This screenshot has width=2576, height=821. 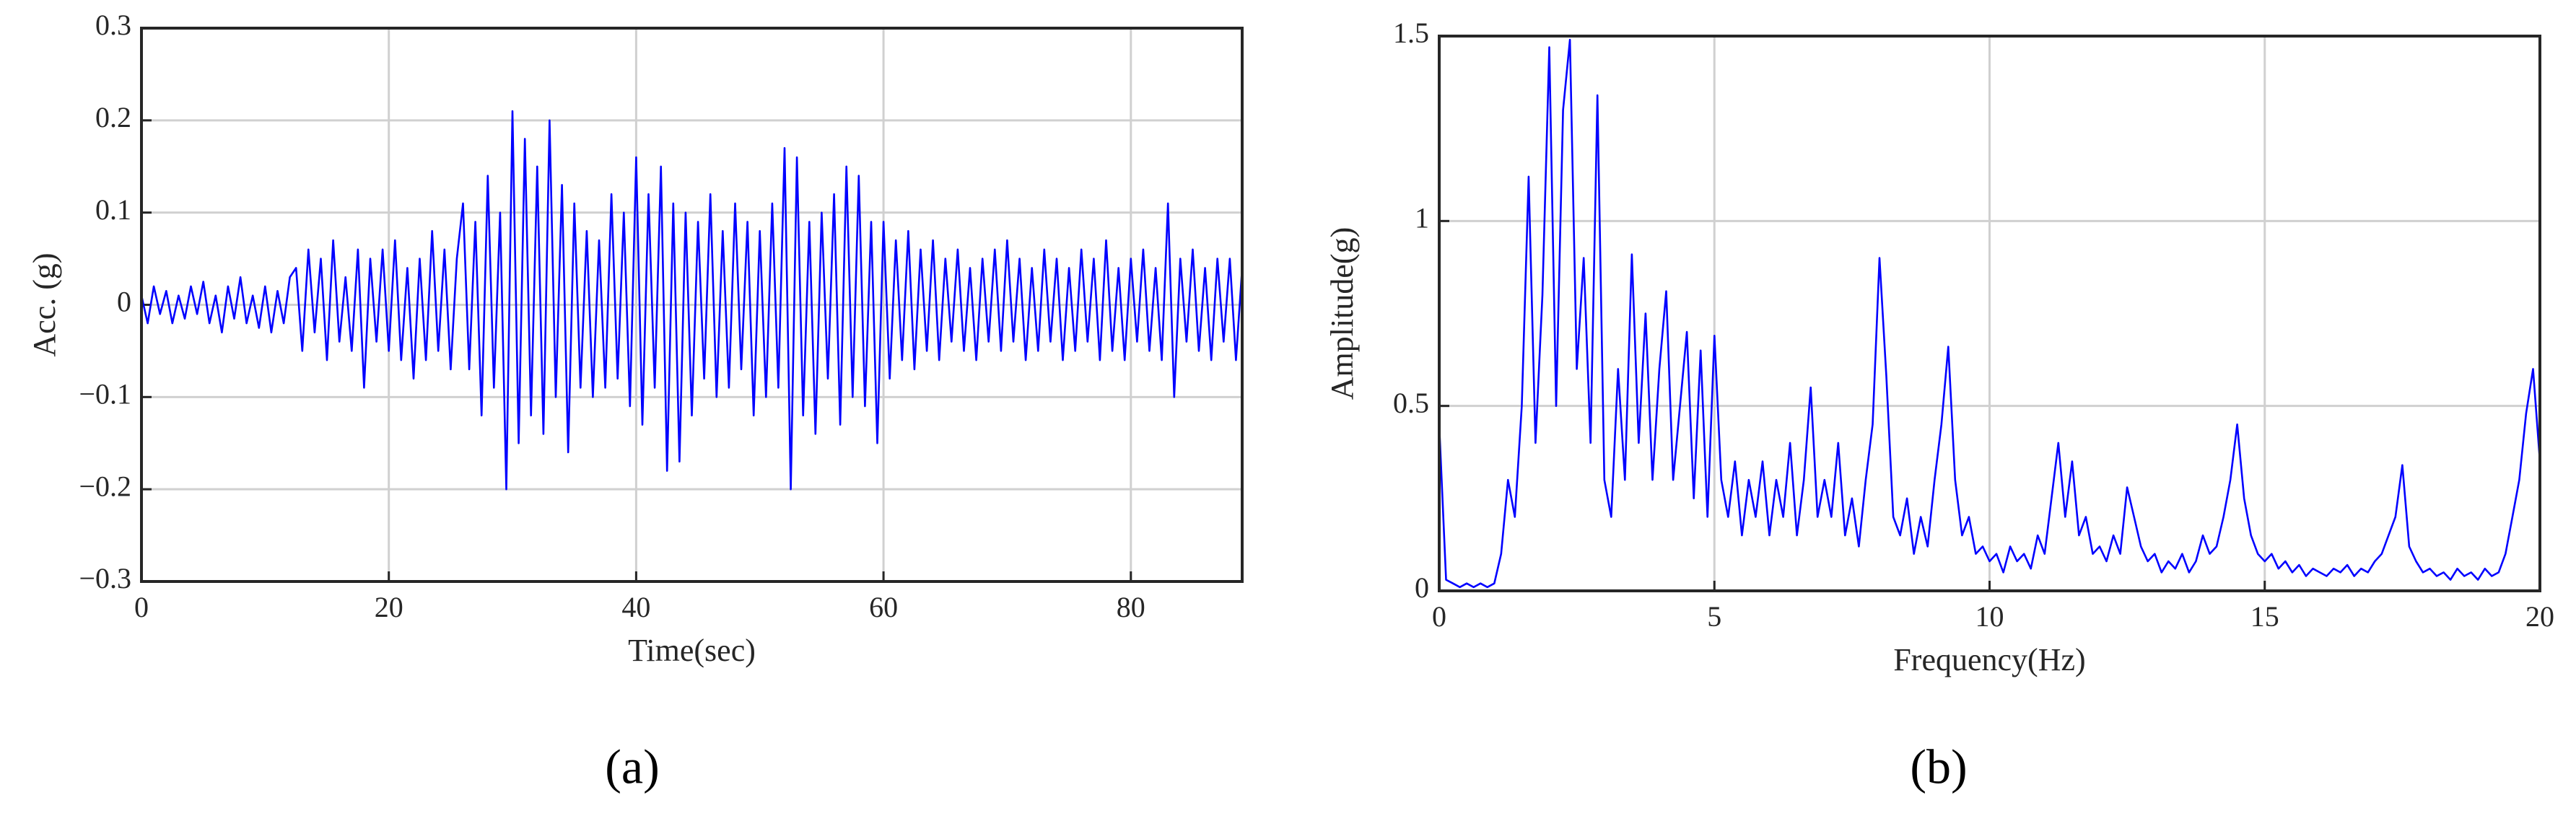 What do you see at coordinates (632, 766) in the screenshot?
I see `panel-label: (a)` at bounding box center [632, 766].